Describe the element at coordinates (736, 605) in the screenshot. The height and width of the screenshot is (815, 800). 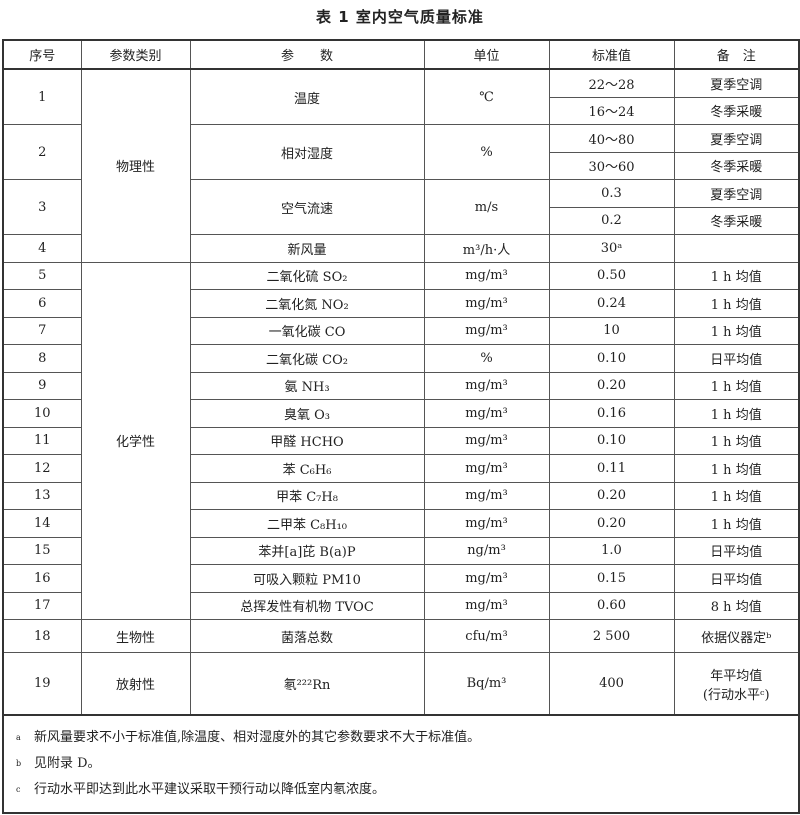
I see `remark: 8 h 均值` at that location.